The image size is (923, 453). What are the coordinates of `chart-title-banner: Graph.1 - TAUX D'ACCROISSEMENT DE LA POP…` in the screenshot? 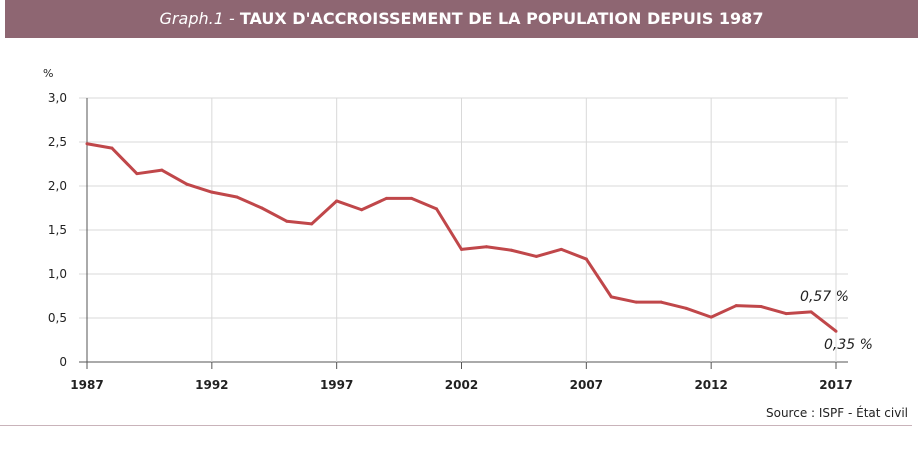 It's located at (461, 19).